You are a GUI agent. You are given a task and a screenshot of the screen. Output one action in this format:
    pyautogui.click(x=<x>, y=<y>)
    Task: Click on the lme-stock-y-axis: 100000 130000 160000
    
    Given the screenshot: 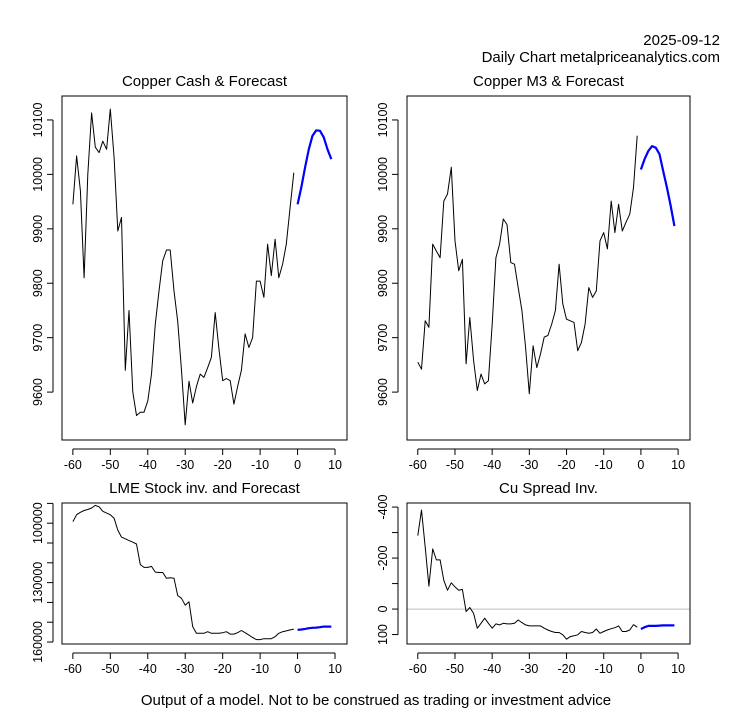 What is the action you would take?
    pyautogui.click(x=42, y=582)
    